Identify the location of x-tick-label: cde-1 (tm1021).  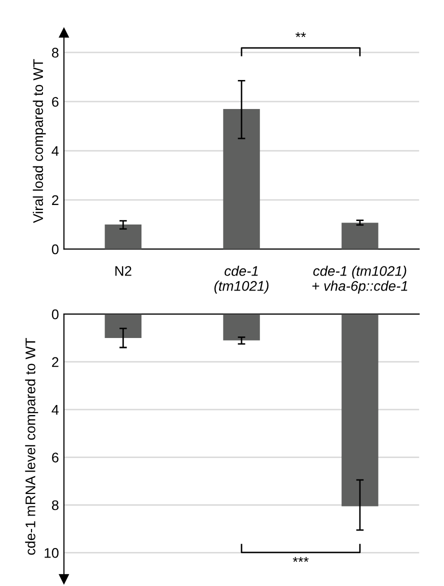
(241, 280).